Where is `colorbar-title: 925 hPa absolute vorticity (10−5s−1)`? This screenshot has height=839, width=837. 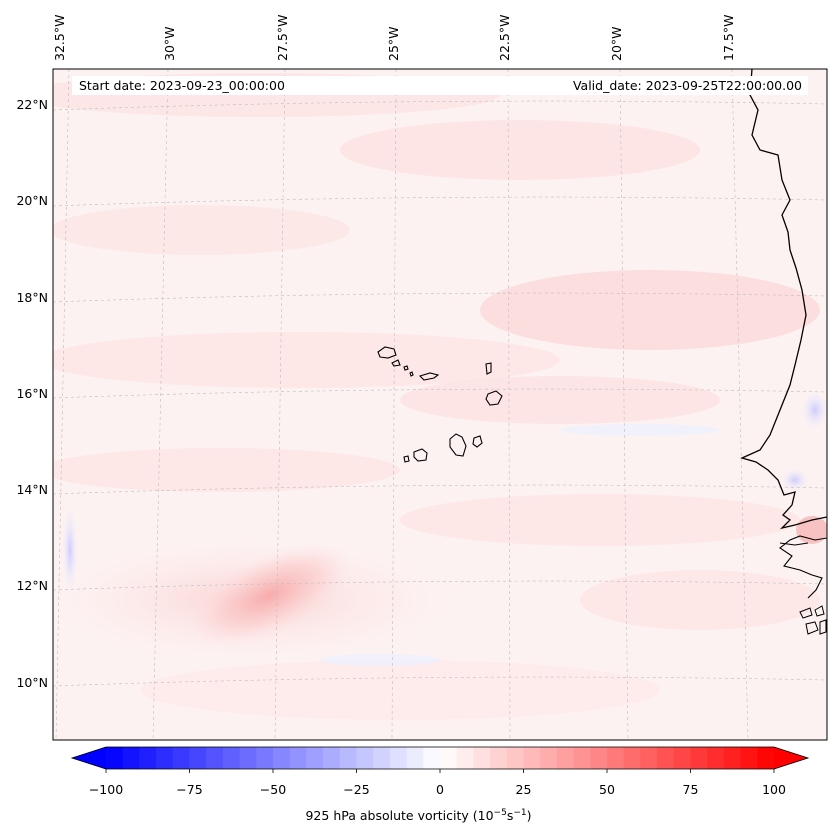
colorbar-title: 925 hPa absolute vorticity (10−5s−1) is located at coordinates (418, 815).